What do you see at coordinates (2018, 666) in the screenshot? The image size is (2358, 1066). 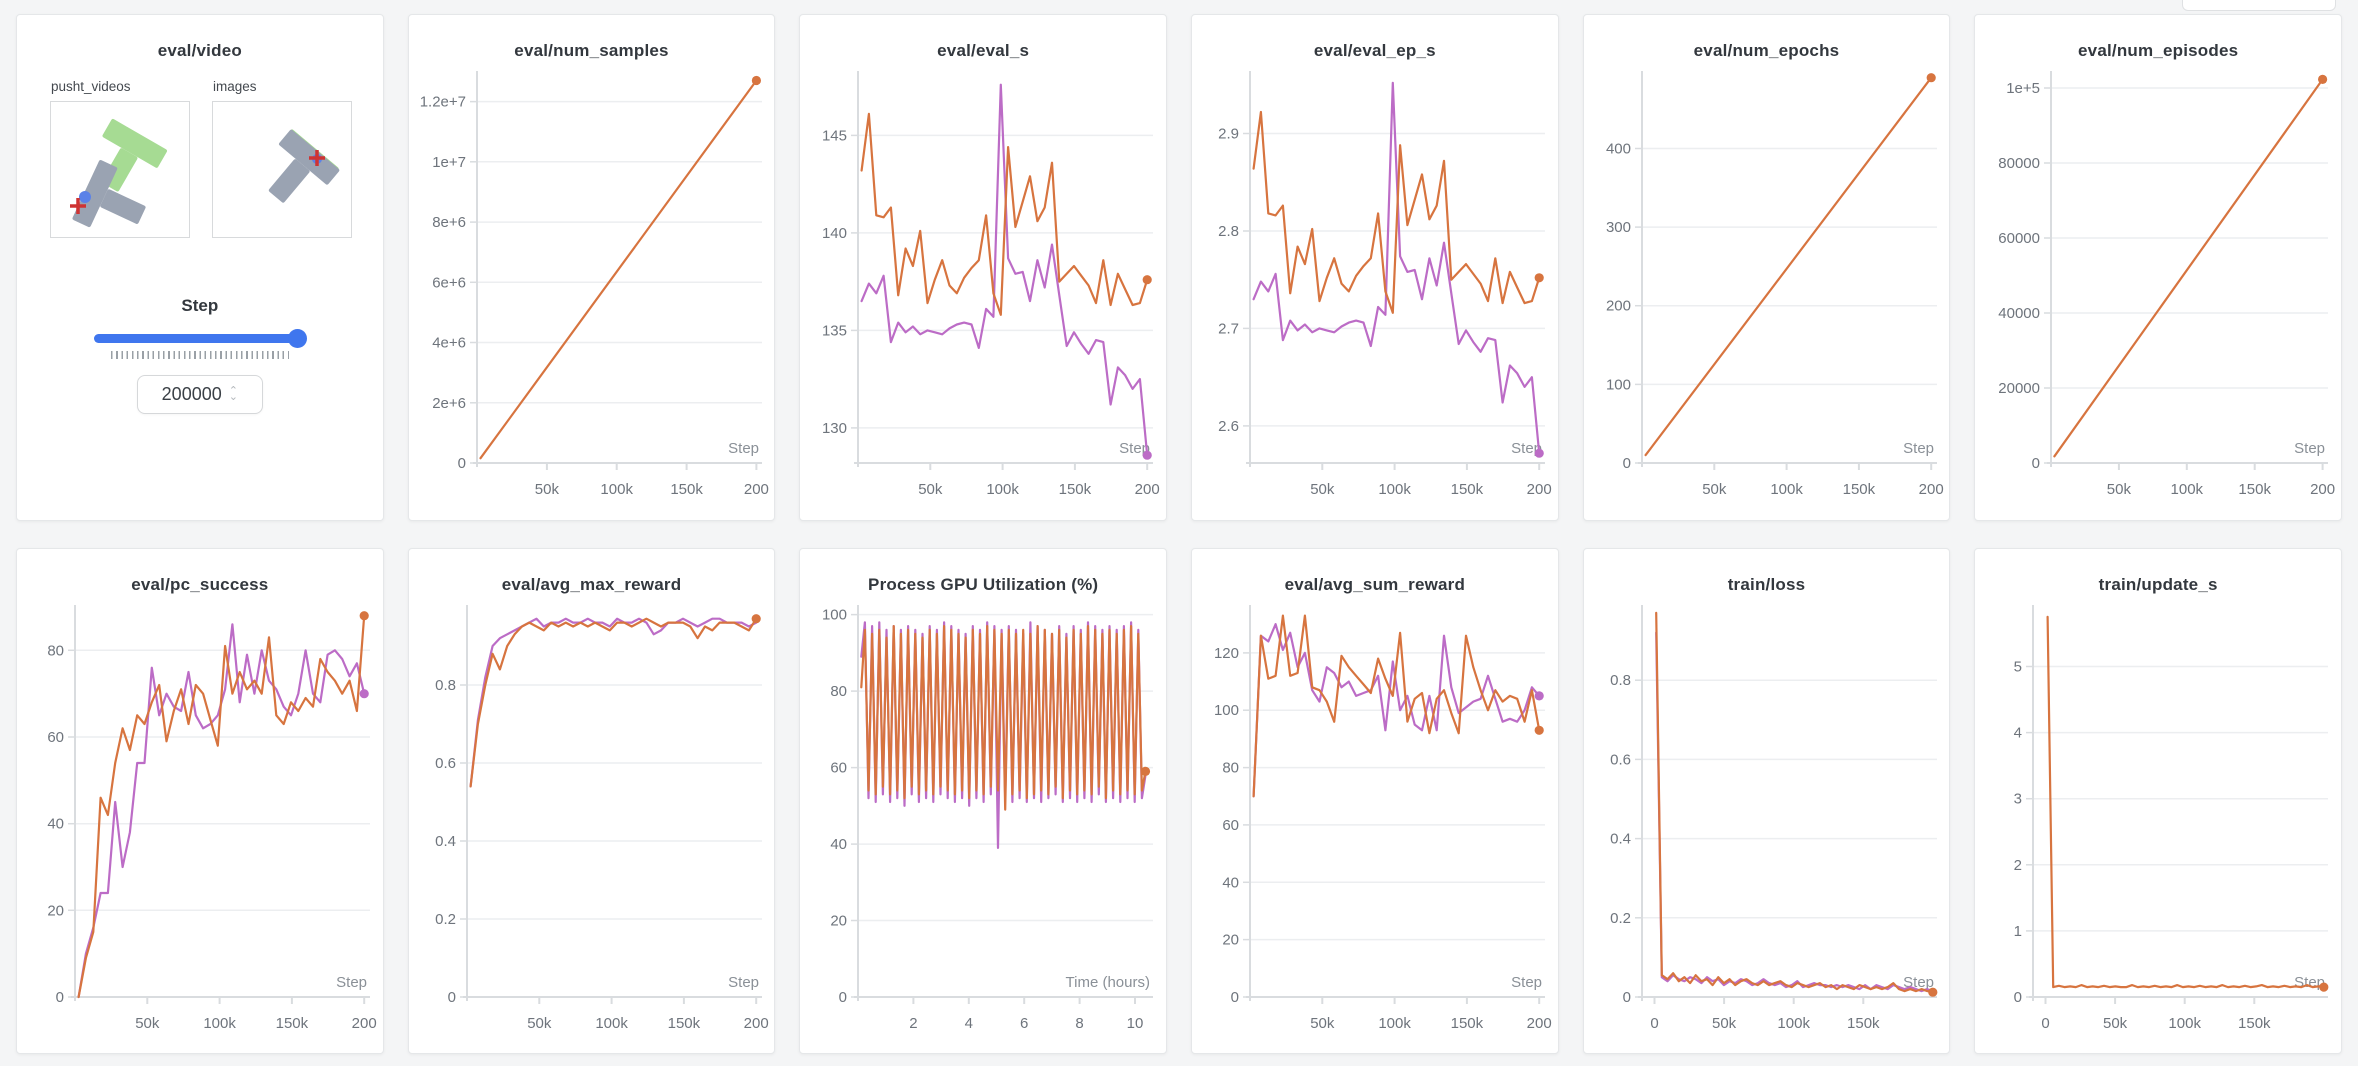 I see `svg-text: 5` at bounding box center [2018, 666].